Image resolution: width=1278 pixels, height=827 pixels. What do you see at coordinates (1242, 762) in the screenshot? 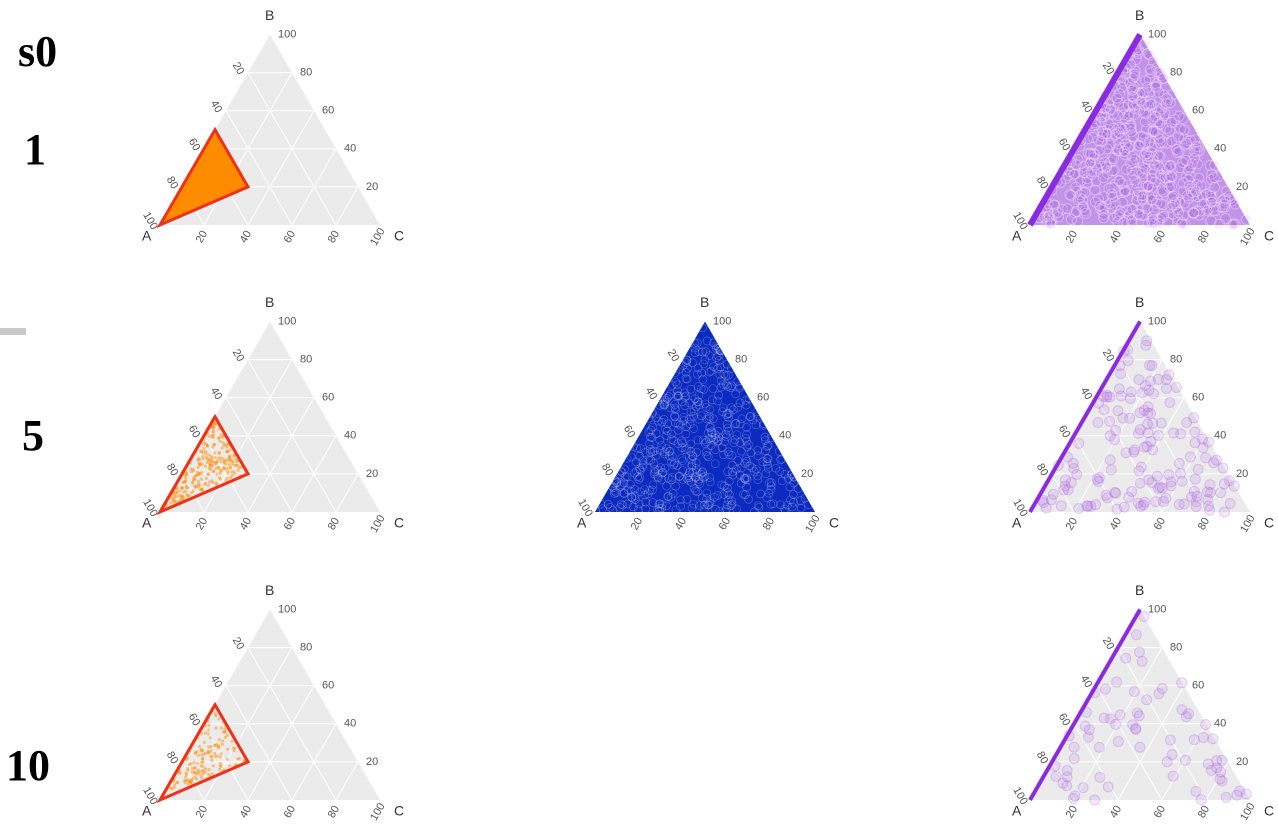
I see `b-tick-label: 20` at bounding box center [1242, 762].